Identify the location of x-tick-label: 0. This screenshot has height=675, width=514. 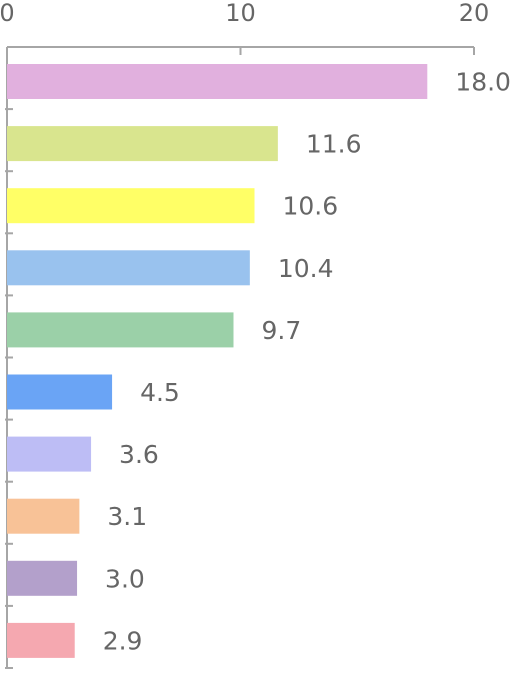
(7, 13).